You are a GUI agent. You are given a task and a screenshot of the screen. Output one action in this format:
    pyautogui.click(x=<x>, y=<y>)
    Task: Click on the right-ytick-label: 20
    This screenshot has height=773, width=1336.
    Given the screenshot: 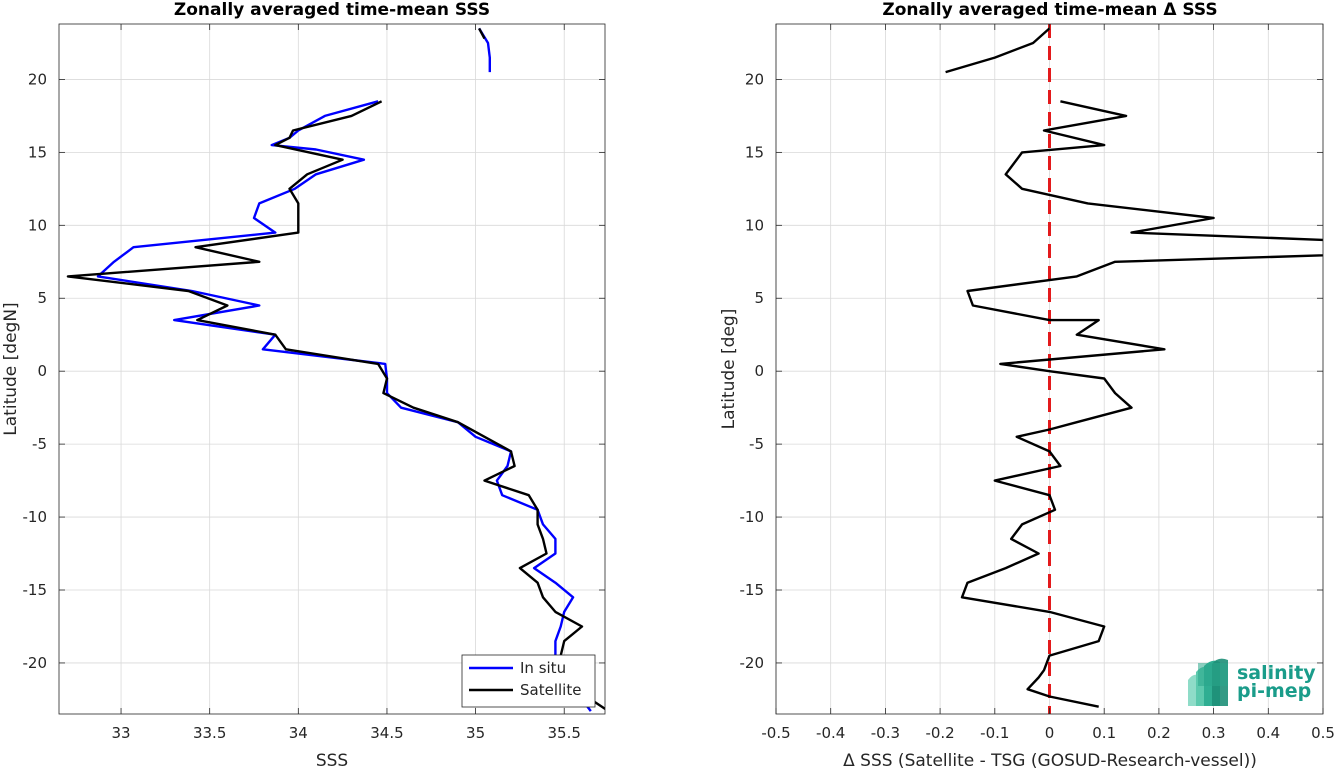 What is the action you would take?
    pyautogui.click(x=754, y=79)
    